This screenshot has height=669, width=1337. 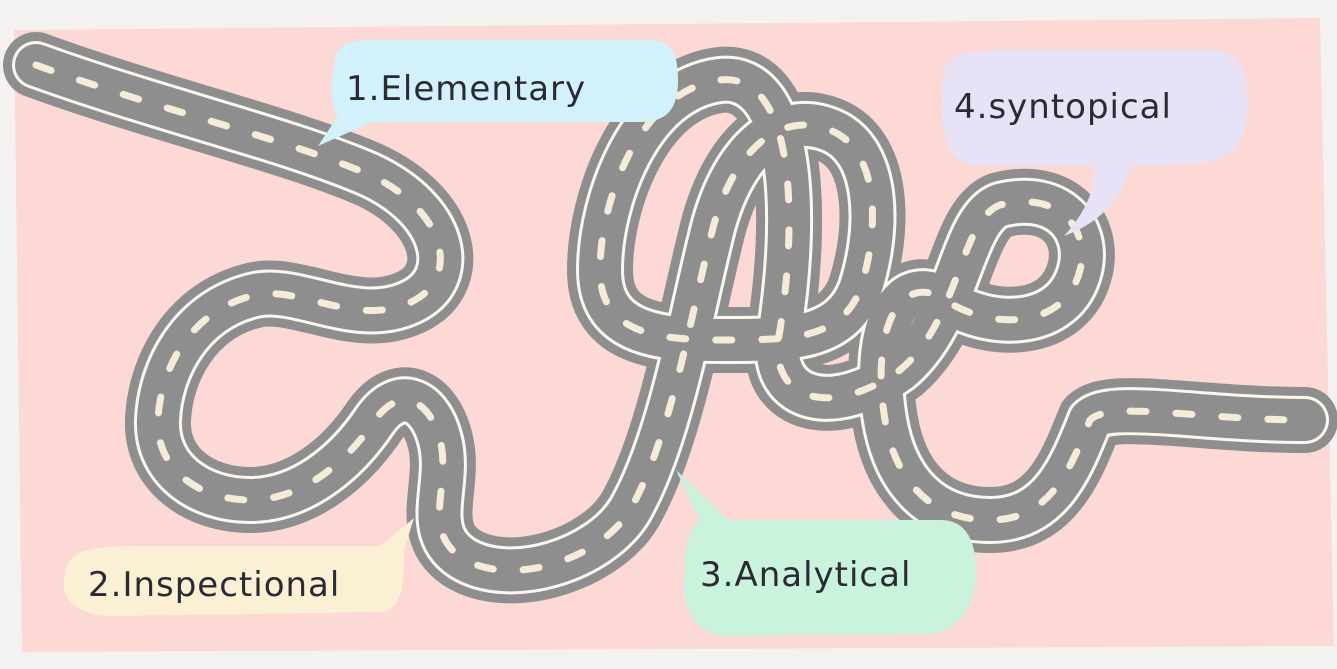 I want to click on bubble-syntopical-label: 4.syntopical, so click(x=1063, y=107).